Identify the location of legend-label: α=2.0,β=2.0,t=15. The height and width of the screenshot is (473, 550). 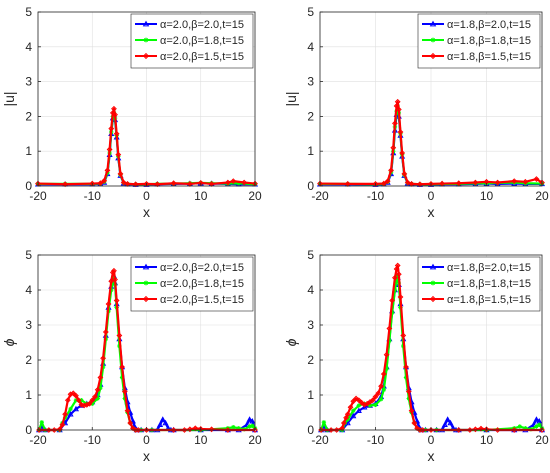
(202, 25).